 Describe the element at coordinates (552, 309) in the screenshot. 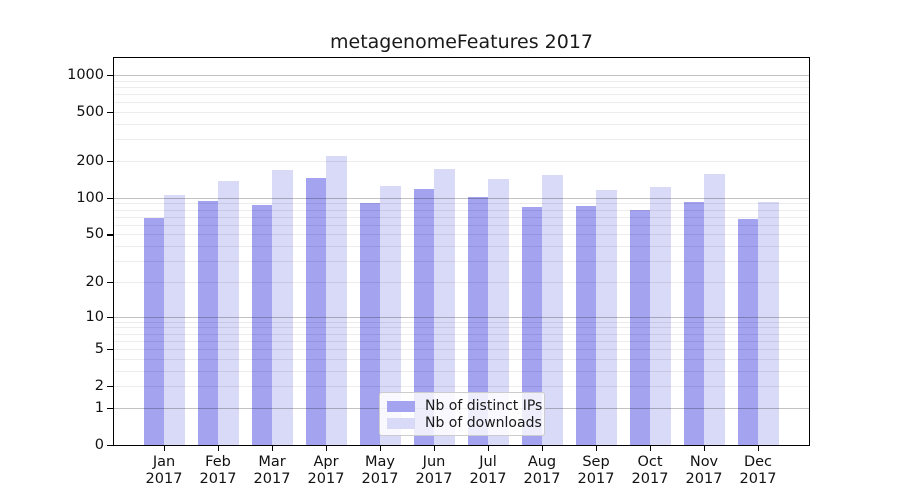

I see `bar-downloads-aug` at that location.